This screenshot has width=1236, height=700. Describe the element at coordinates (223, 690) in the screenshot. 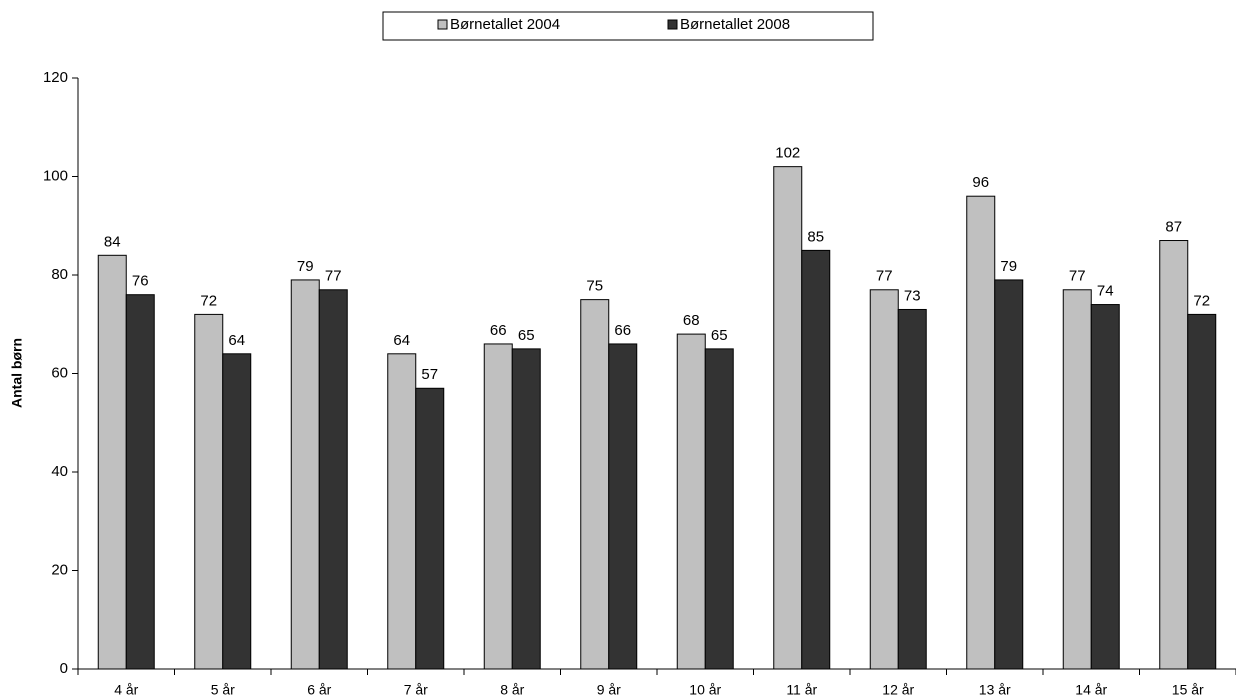

I see `x-tick-label: 5 år` at that location.